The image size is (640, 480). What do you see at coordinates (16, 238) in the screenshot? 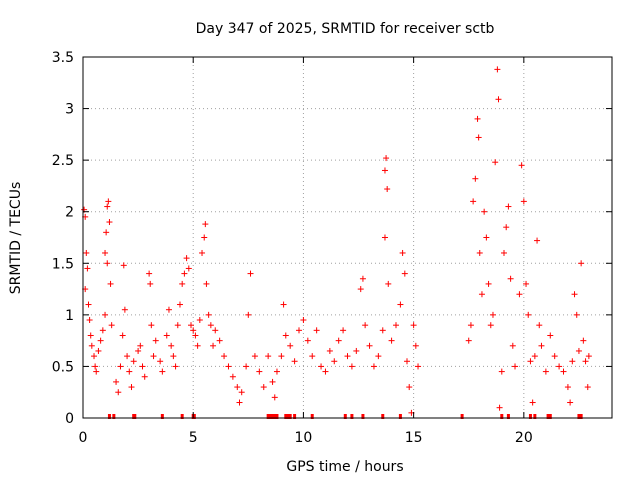
I see `y-axis-label: SRMTID / TECUs` at bounding box center [16, 238].